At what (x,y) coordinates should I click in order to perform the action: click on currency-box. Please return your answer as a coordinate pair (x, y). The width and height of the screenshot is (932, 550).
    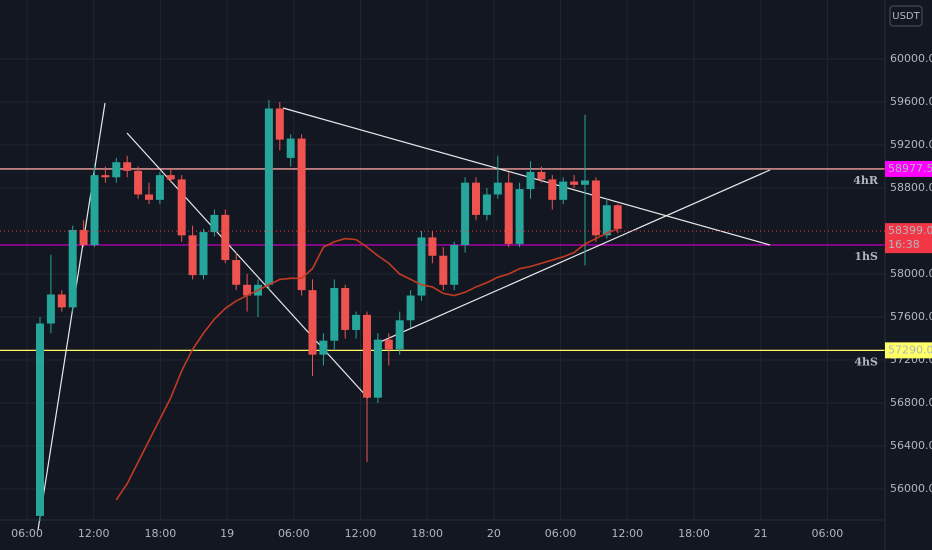
    Looking at the image, I should click on (906, 16).